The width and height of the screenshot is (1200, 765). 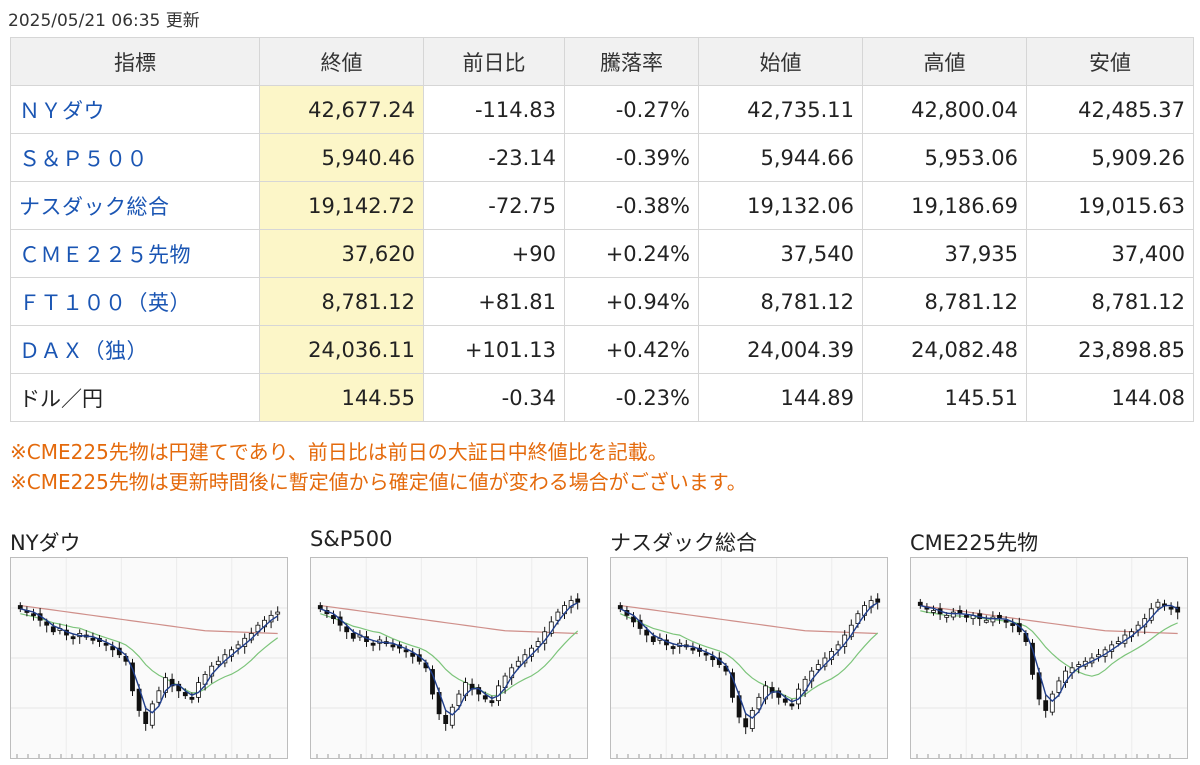 I want to click on chart-title-cme225: CME225先物, so click(x=974, y=543).